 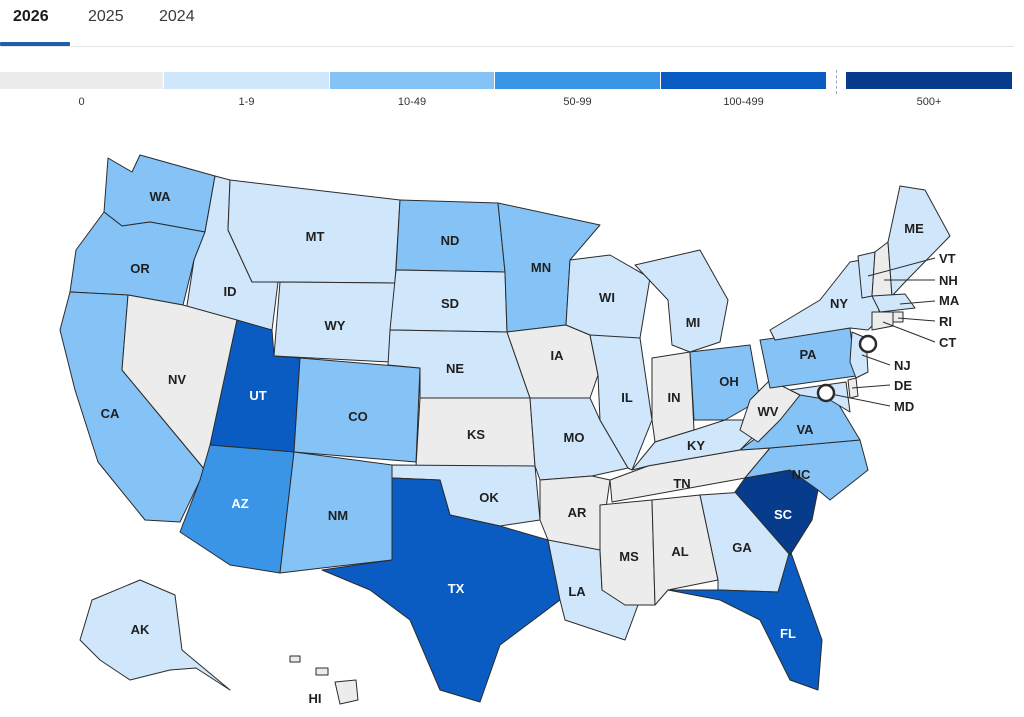 What do you see at coordinates (450, 240) in the screenshot?
I see `state-label-nd: ND` at bounding box center [450, 240].